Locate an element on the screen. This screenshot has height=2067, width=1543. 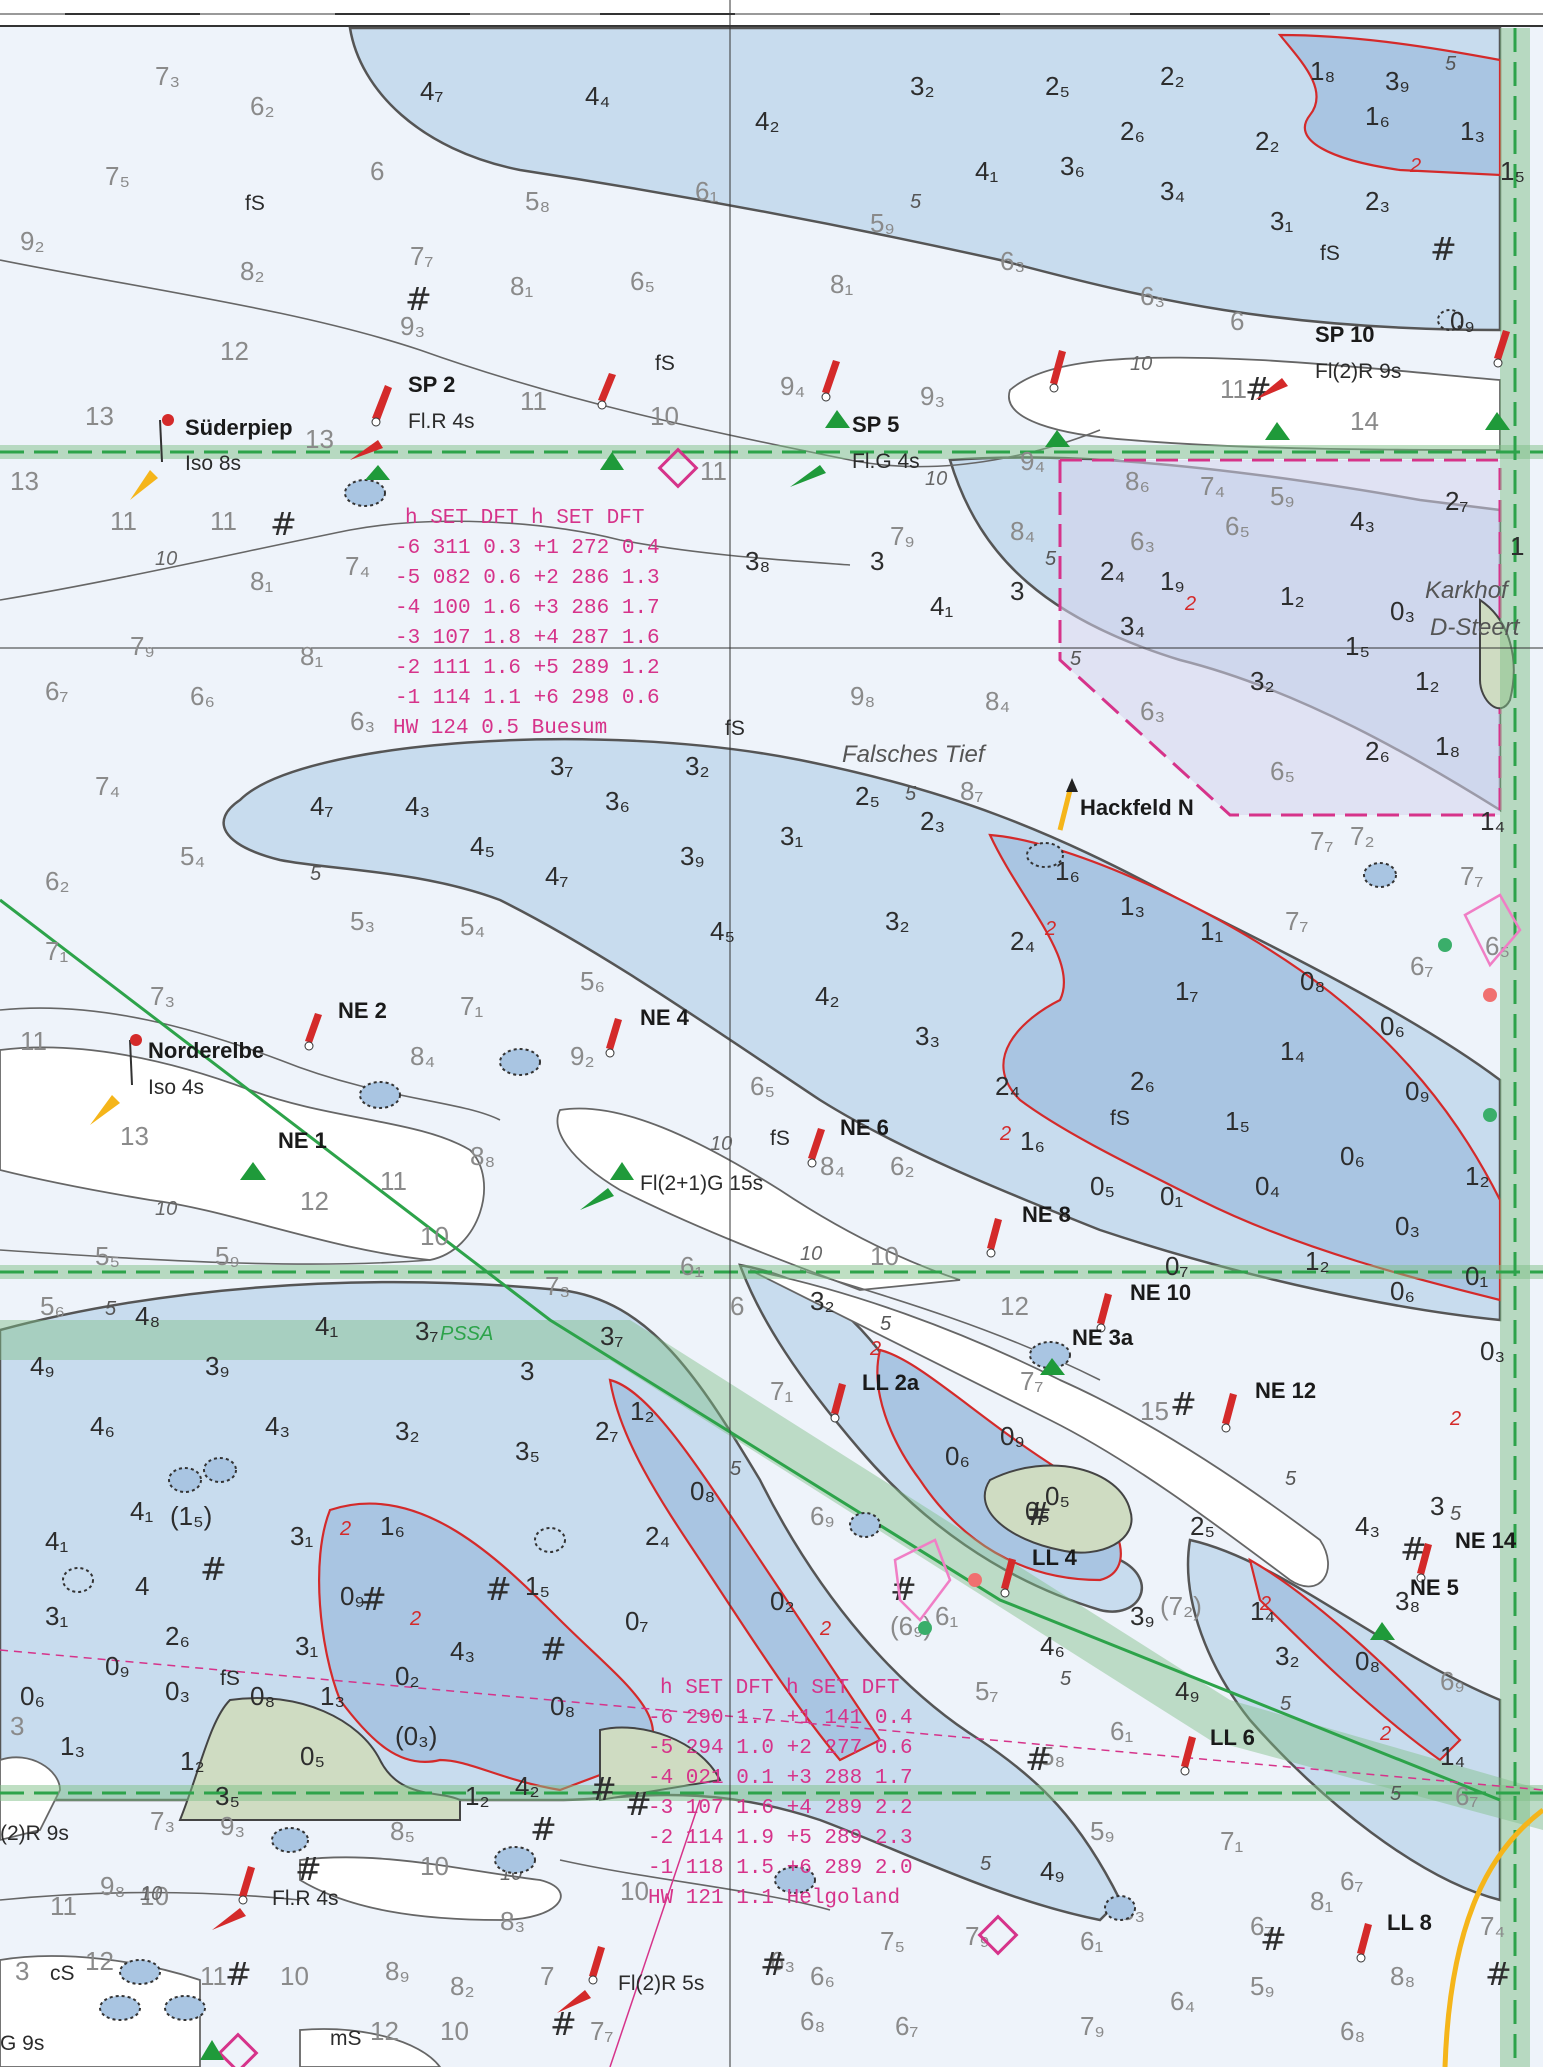
svg-text: 0₄ is located at coordinates (1267, 1186).